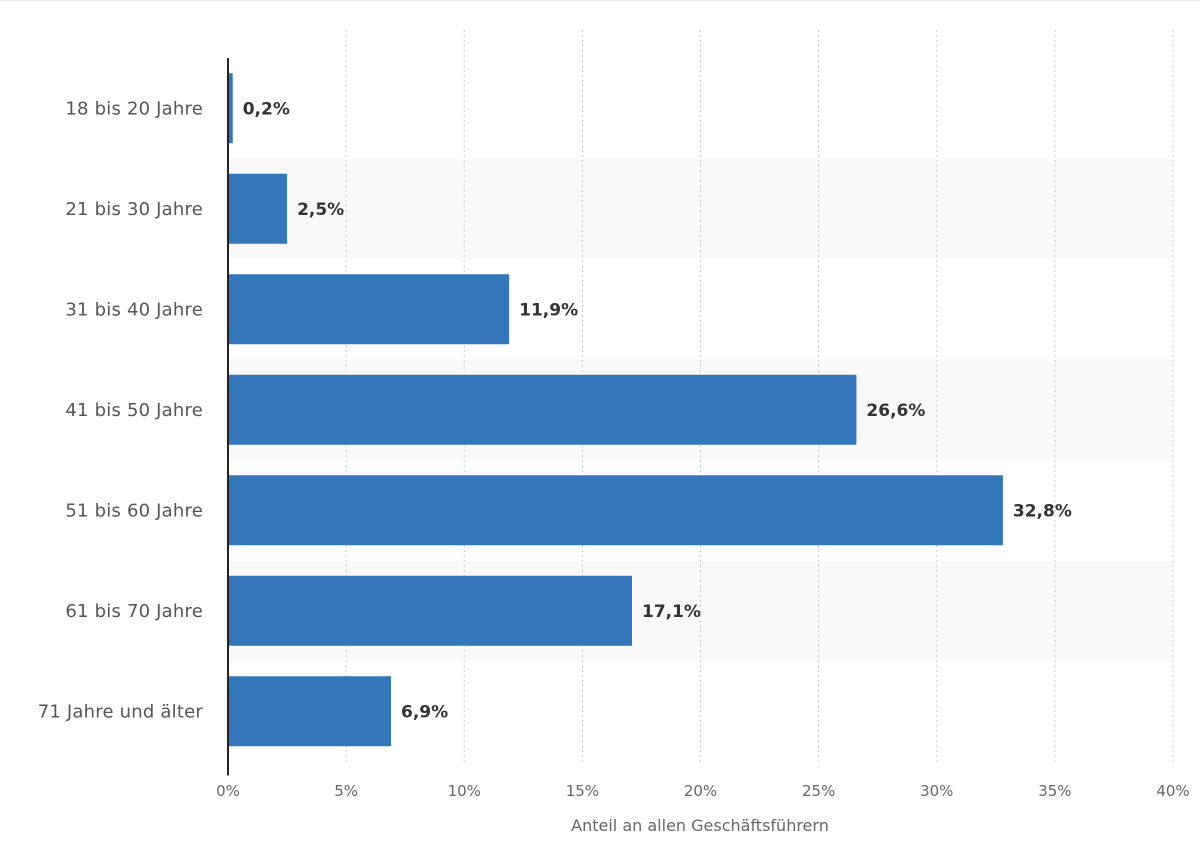 This screenshot has width=1200, height=848. What do you see at coordinates (346, 791) in the screenshot?
I see `x-tick-label: 5%` at bounding box center [346, 791].